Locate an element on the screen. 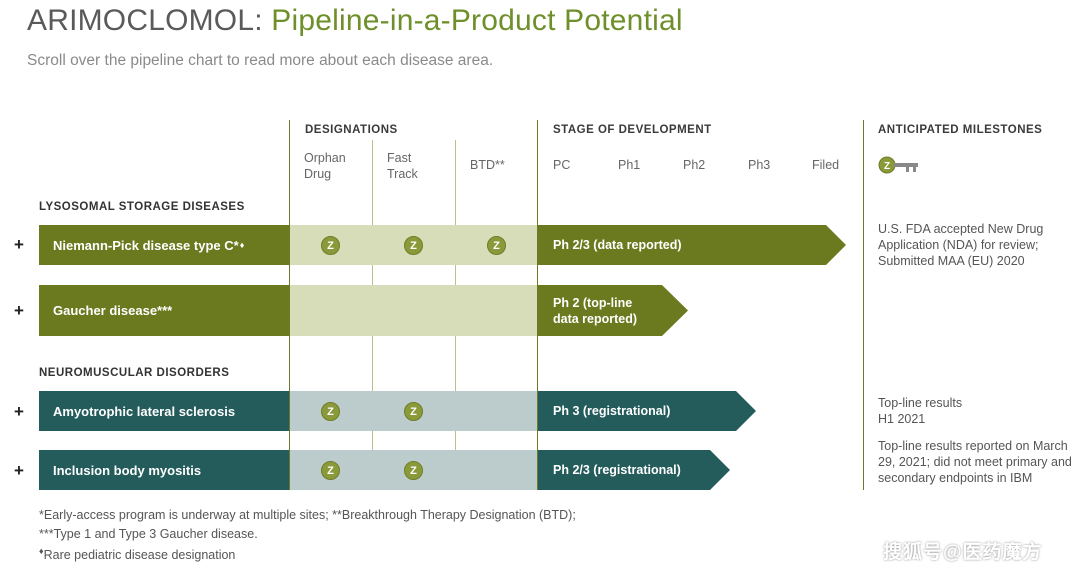 The height and width of the screenshot is (571, 1080). fast-track-header: Fast Track is located at coordinates (402, 166).